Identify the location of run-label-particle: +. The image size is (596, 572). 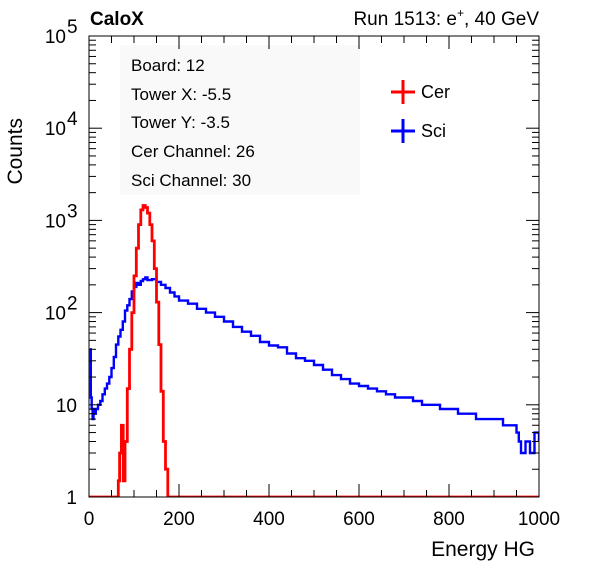
(460, 13).